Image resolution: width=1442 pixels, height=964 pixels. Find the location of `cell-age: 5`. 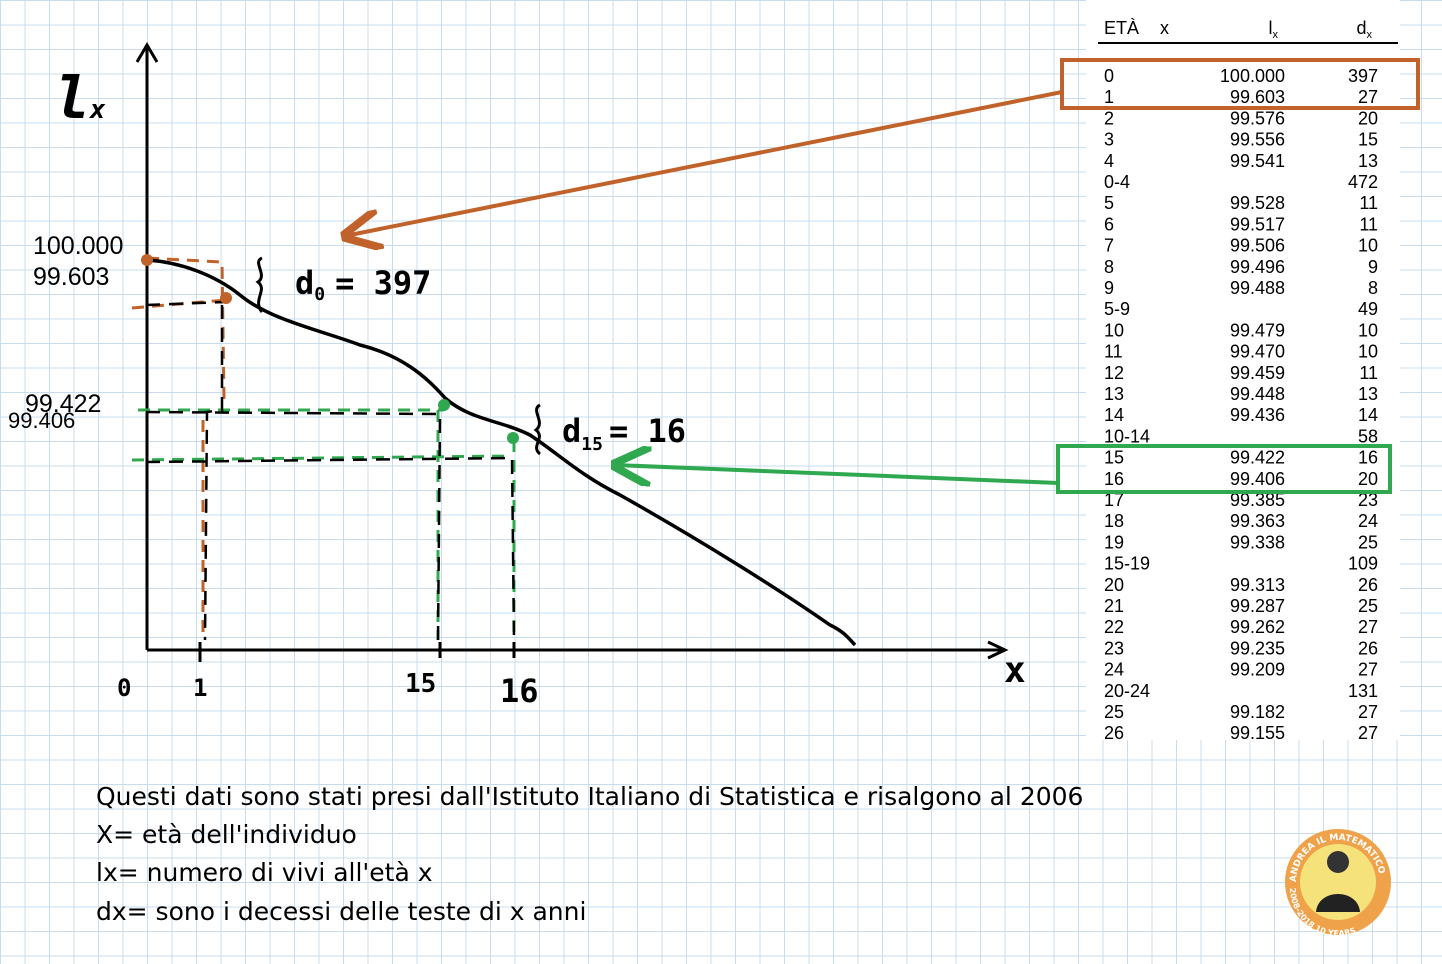

cell-age: 5 is located at coordinates (1109, 203).